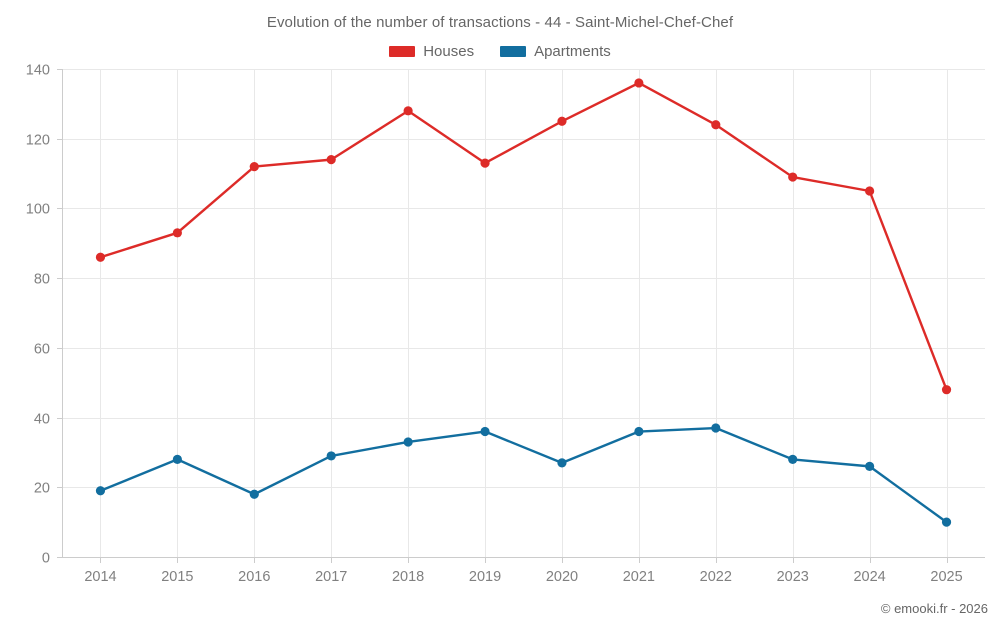 This screenshot has height=625, width=1000. I want to click on data-point-houses-2025, so click(946, 390).